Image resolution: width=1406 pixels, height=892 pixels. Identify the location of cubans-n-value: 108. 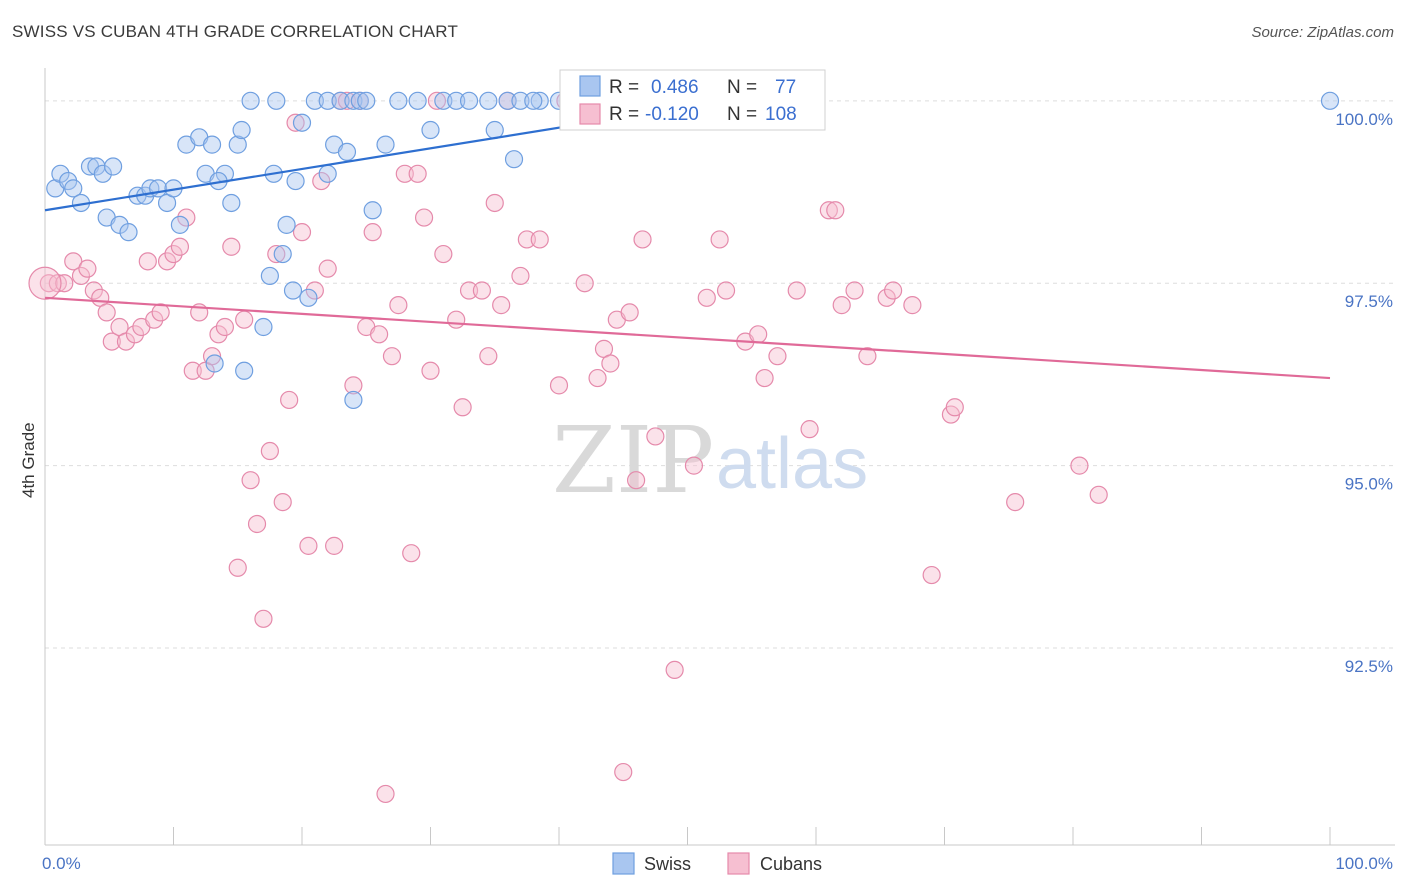
(781, 114).